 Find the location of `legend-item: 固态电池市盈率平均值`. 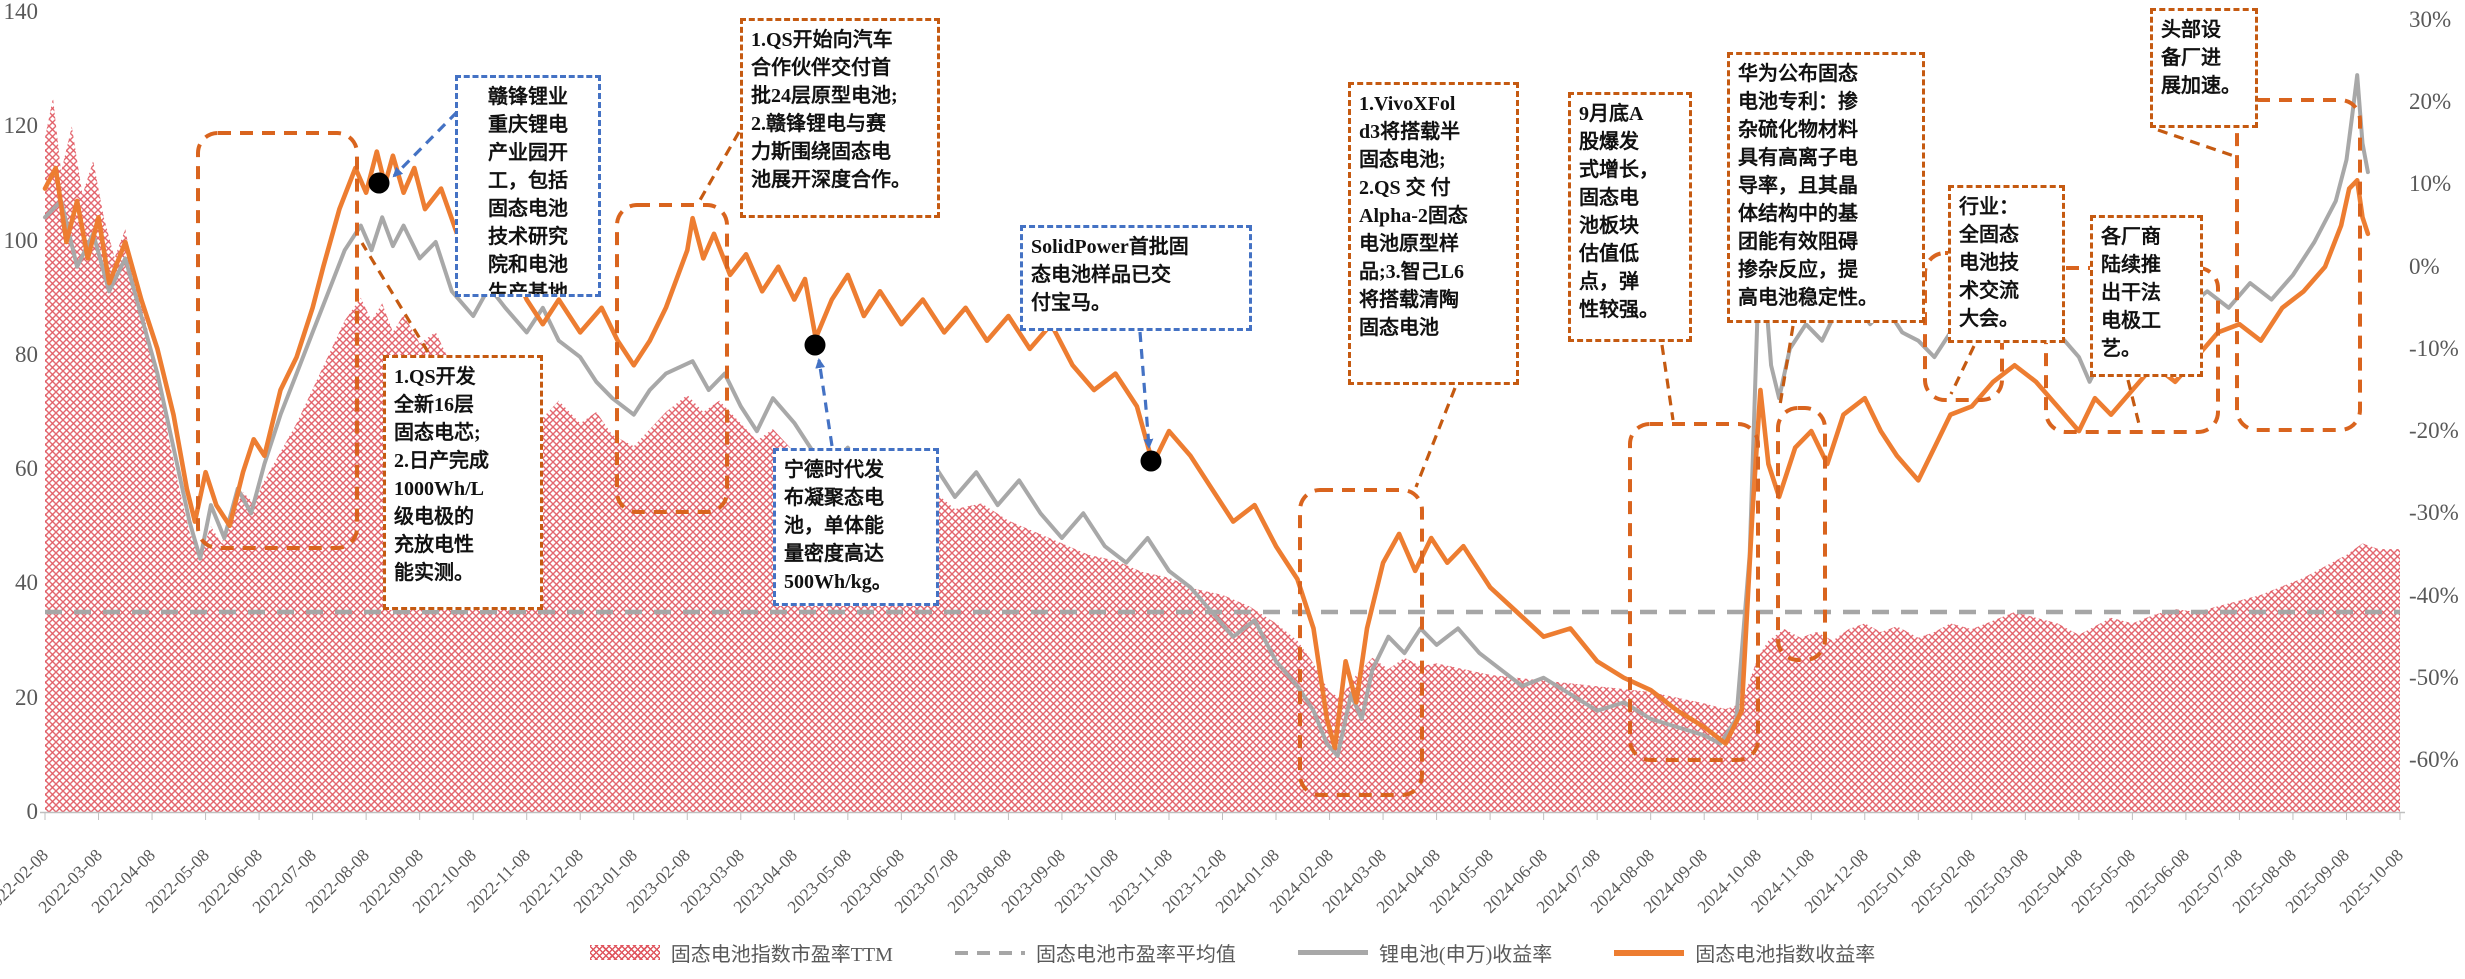

legend-item: 固态电池市盈率平均值 is located at coordinates (1095, 952).